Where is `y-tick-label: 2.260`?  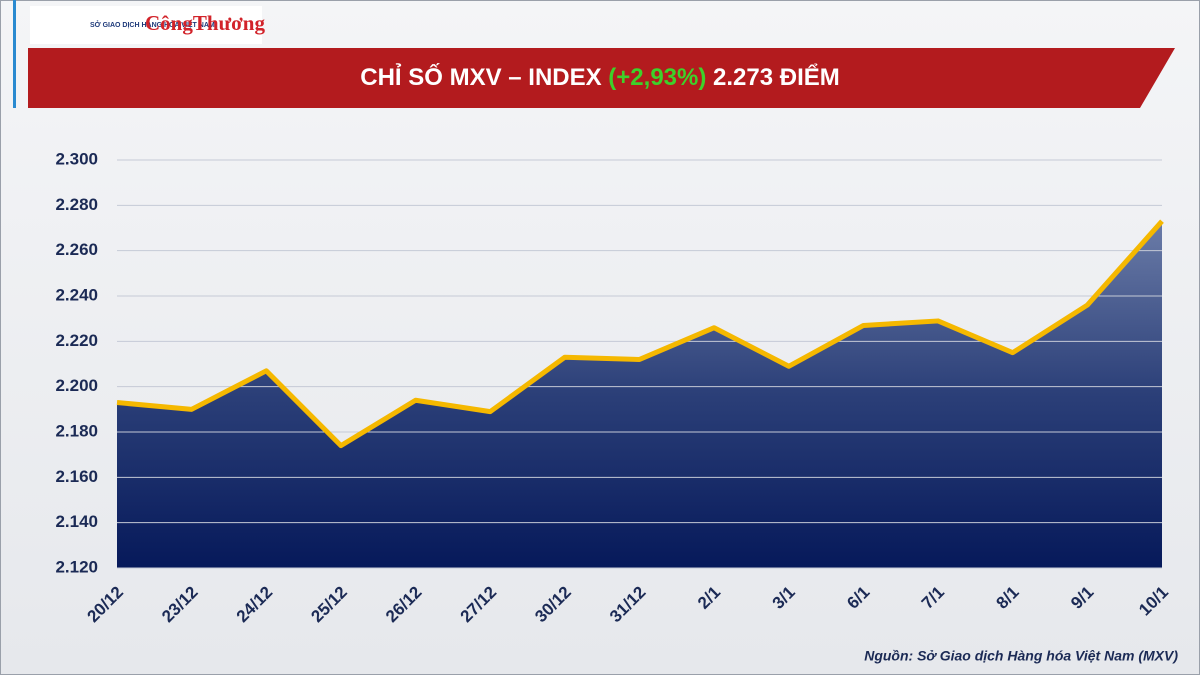
y-tick-label: 2.260 is located at coordinates (76, 249).